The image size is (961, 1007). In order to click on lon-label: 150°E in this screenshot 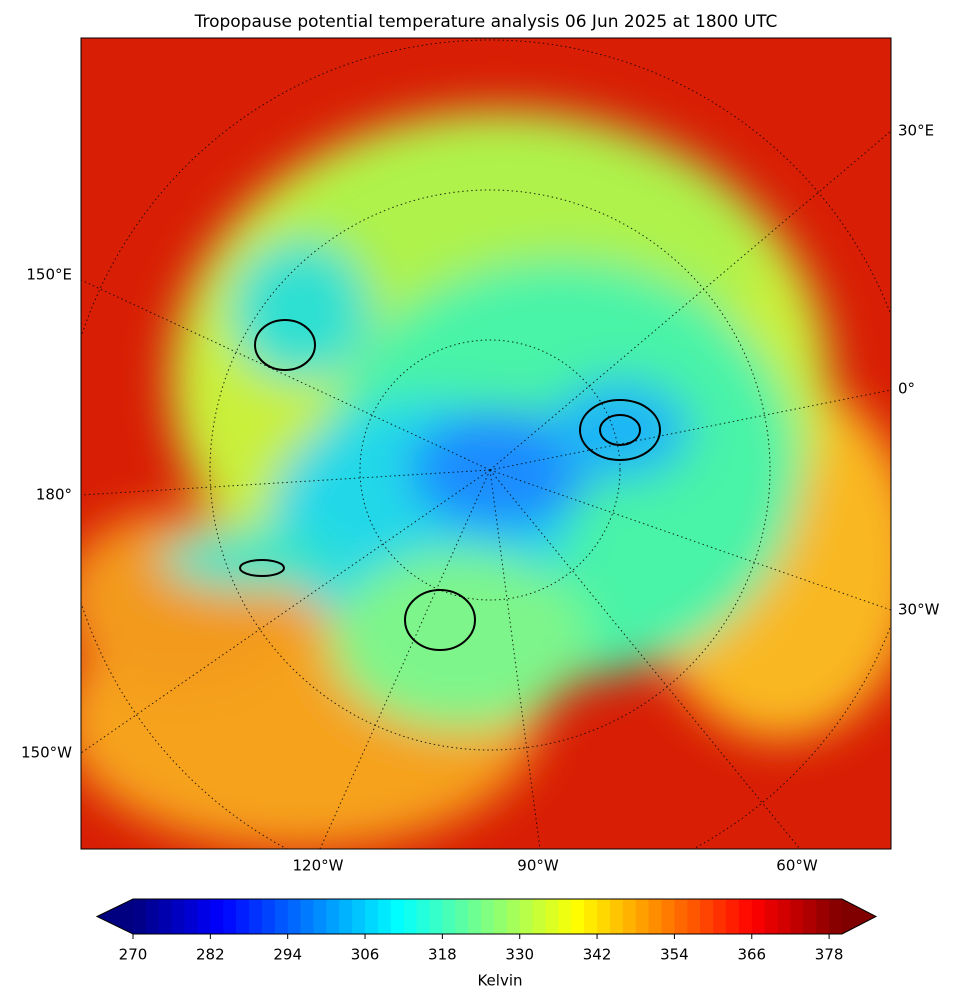, I will do `click(49, 275)`.